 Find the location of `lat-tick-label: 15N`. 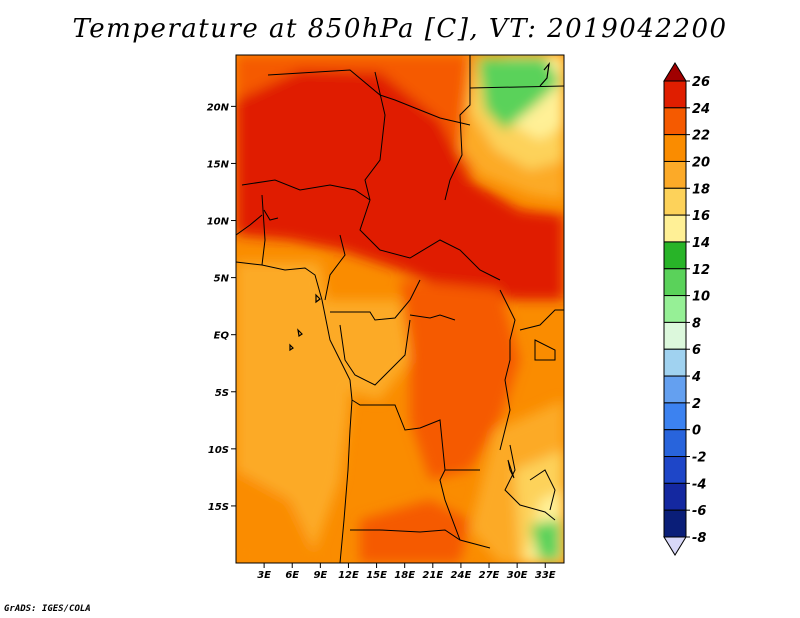

lat-tick-label: 15N is located at coordinates (218, 164).